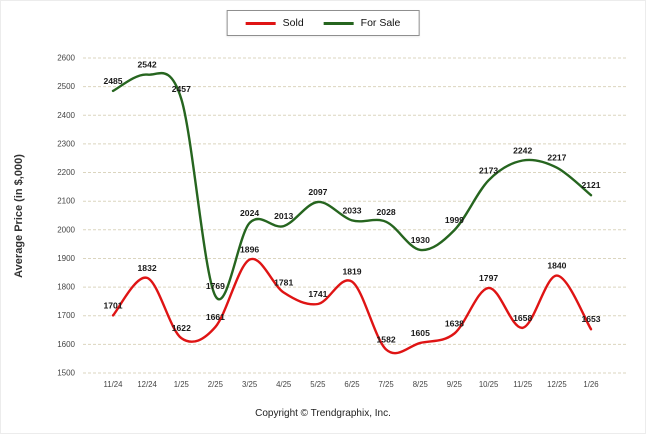  What do you see at coordinates (454, 220) in the screenshot?
I see `for-sale-data-label: 1999` at bounding box center [454, 220].